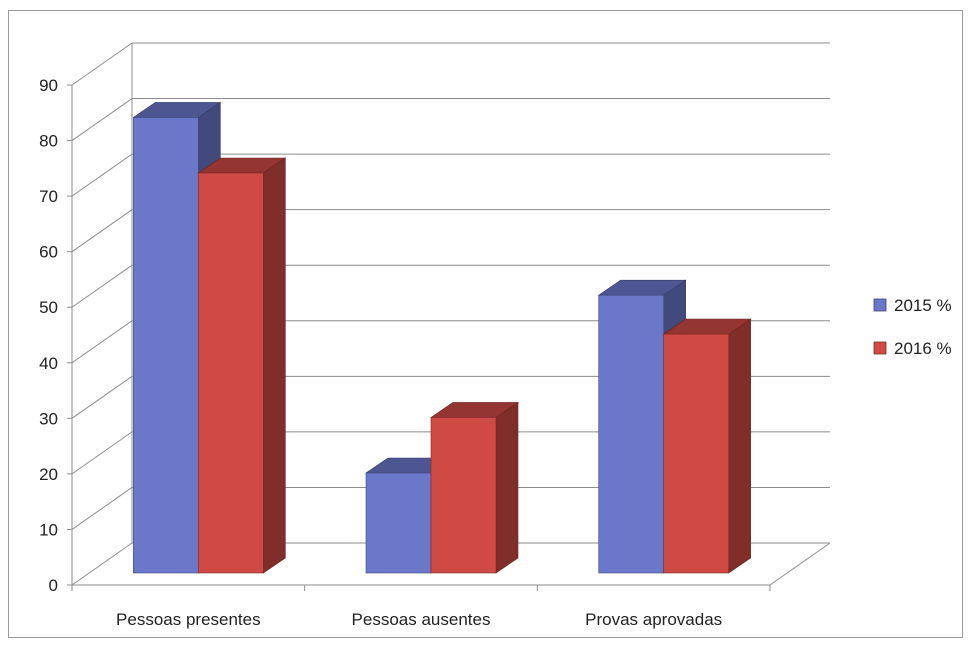 This screenshot has width=971, height=645. I want to click on y-tick-label: 40, so click(48, 363).